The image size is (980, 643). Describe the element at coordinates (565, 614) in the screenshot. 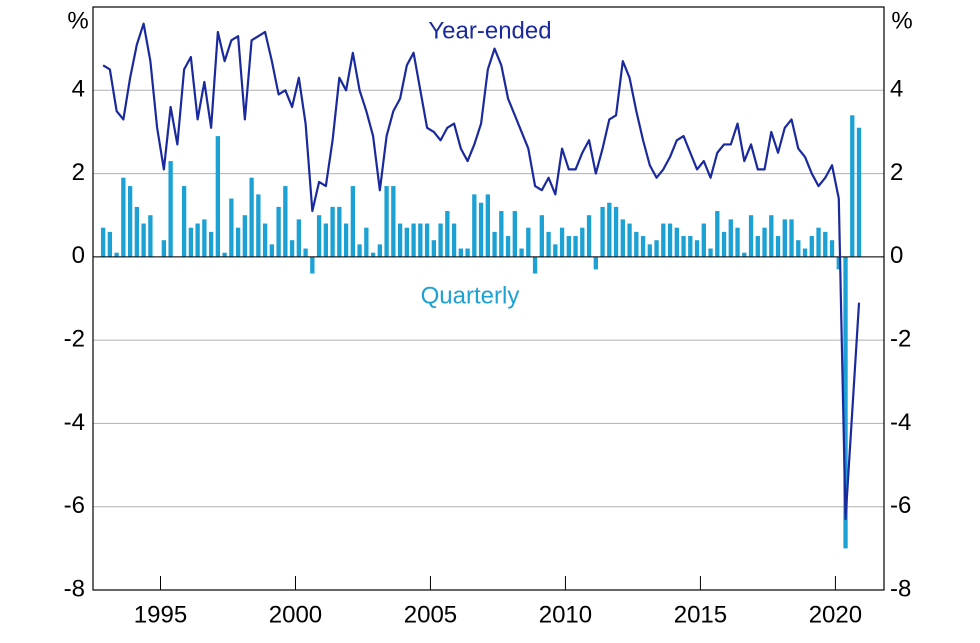

I see `x-tick-label: 2010` at that location.